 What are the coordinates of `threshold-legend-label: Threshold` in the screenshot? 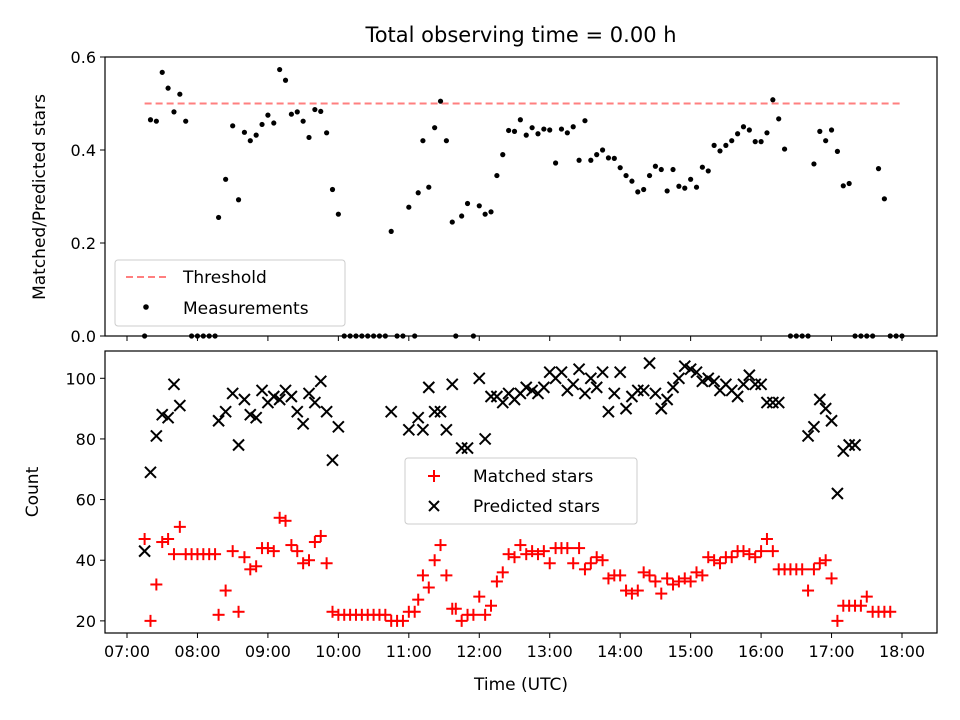 It's located at (224, 278).